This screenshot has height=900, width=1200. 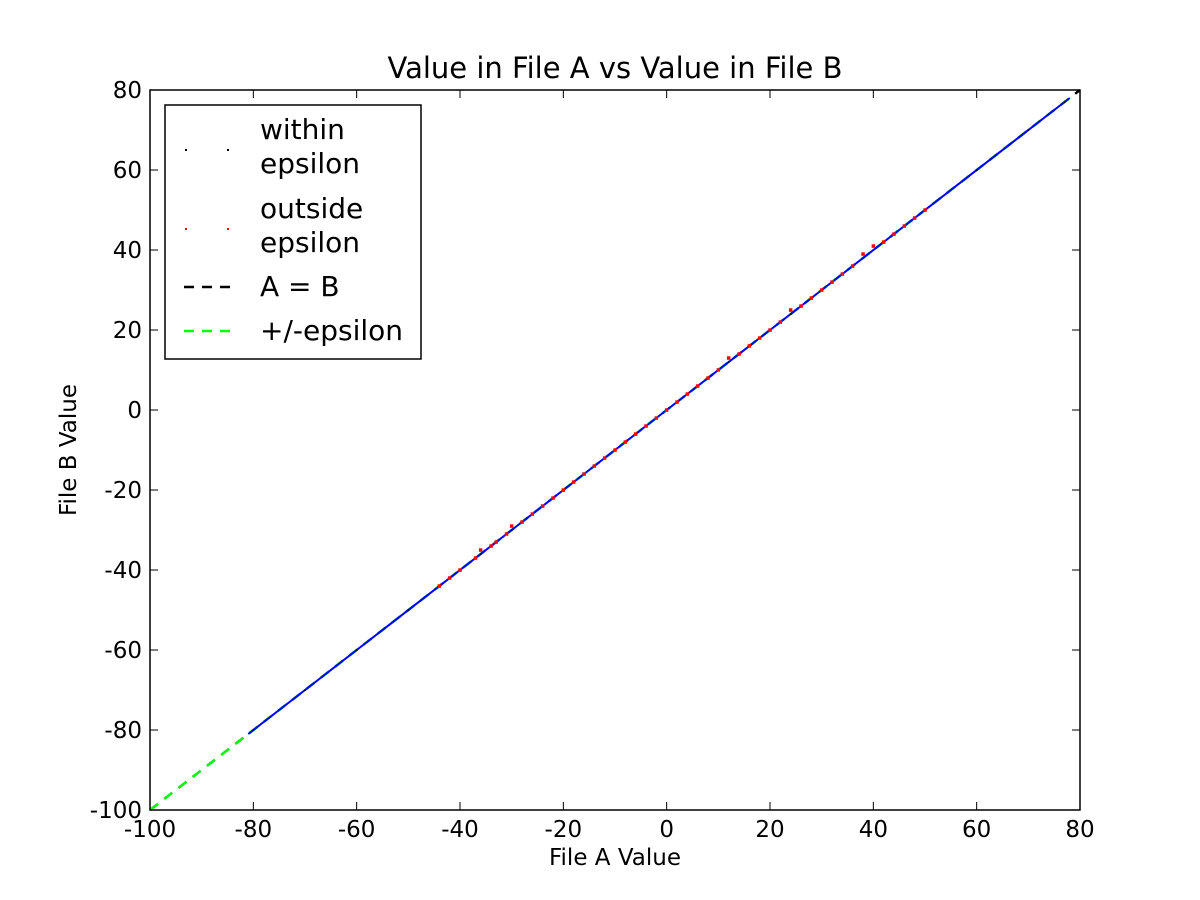 What do you see at coordinates (310, 242) in the screenshot?
I see `legend-label-1-1: epsilon` at bounding box center [310, 242].